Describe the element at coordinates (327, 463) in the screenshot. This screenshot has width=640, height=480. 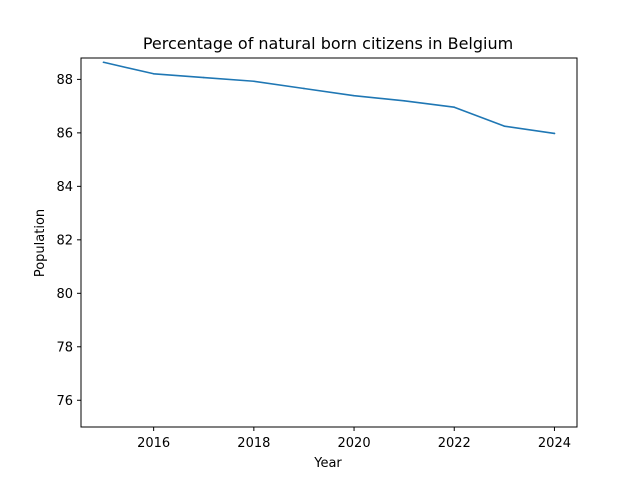
I see `x-axis-label: Year` at that location.